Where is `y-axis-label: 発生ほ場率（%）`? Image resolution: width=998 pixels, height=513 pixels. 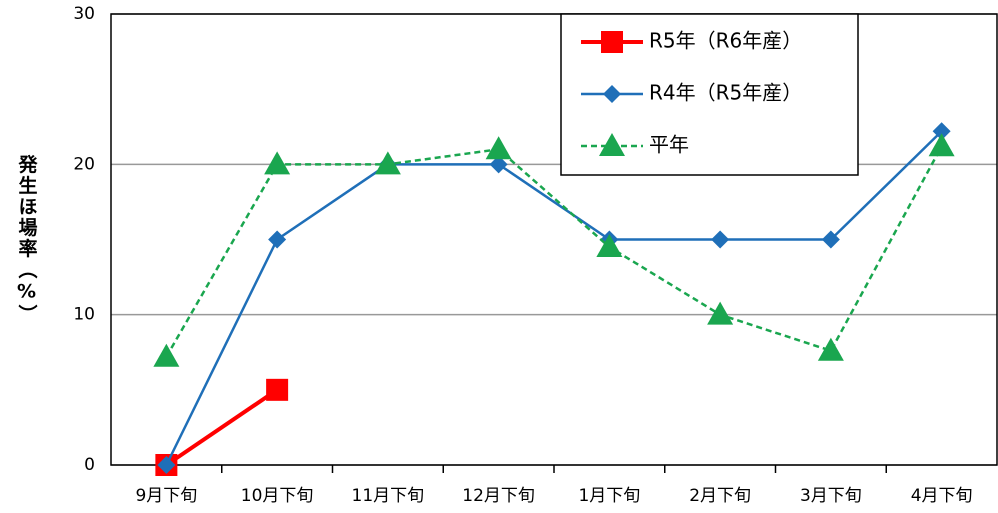
y-axis-label: 発生ほ場率（%） is located at coordinates (27, 239).